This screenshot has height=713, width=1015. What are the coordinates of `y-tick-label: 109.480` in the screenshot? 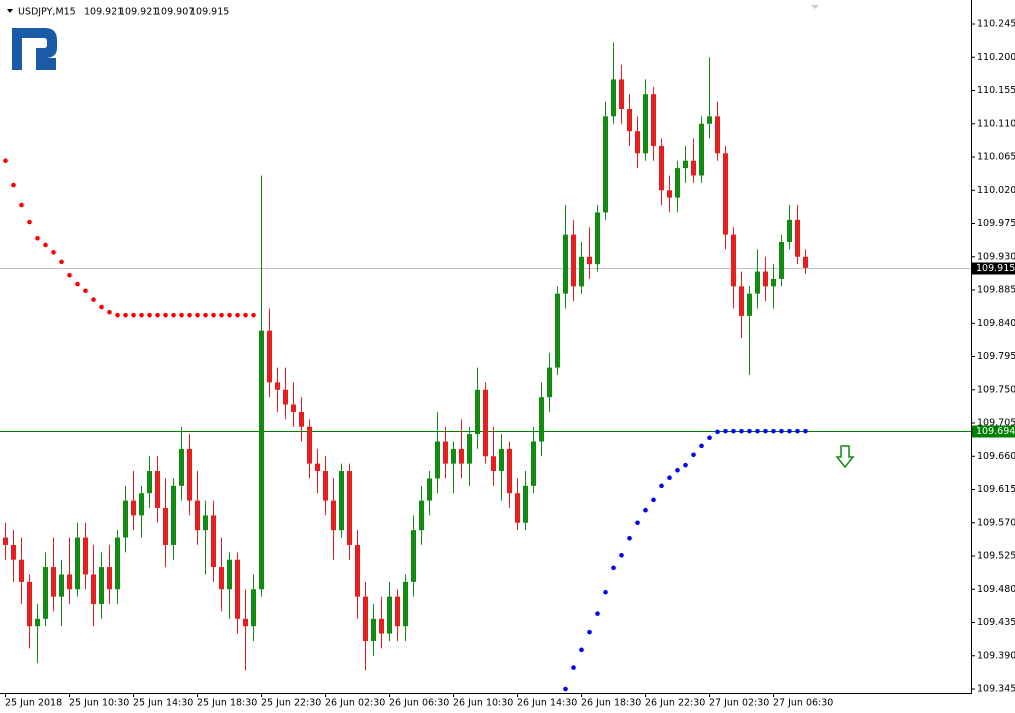 It's located at (996, 589).